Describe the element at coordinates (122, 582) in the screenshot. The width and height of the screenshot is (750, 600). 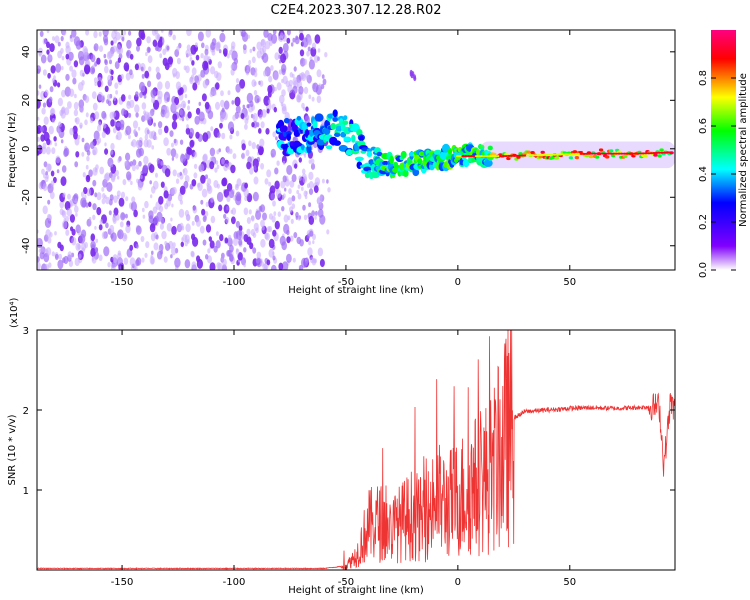
I see `snr-xtick-label: -150` at that location.